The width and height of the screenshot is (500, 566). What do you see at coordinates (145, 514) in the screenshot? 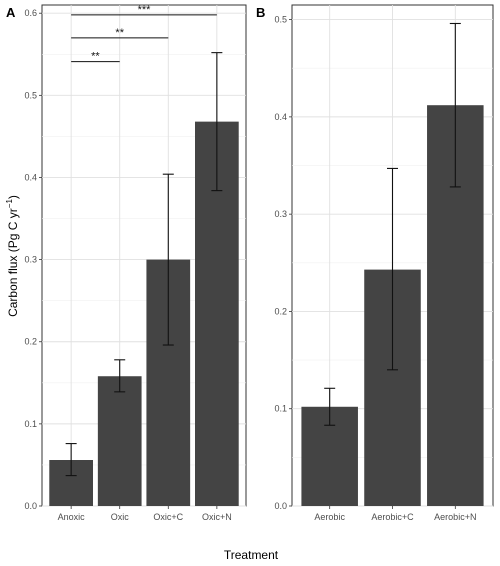
I see `panel-a-x-axis: Anoxic Oxic Oxic+C Oxic+N` at bounding box center [145, 514].